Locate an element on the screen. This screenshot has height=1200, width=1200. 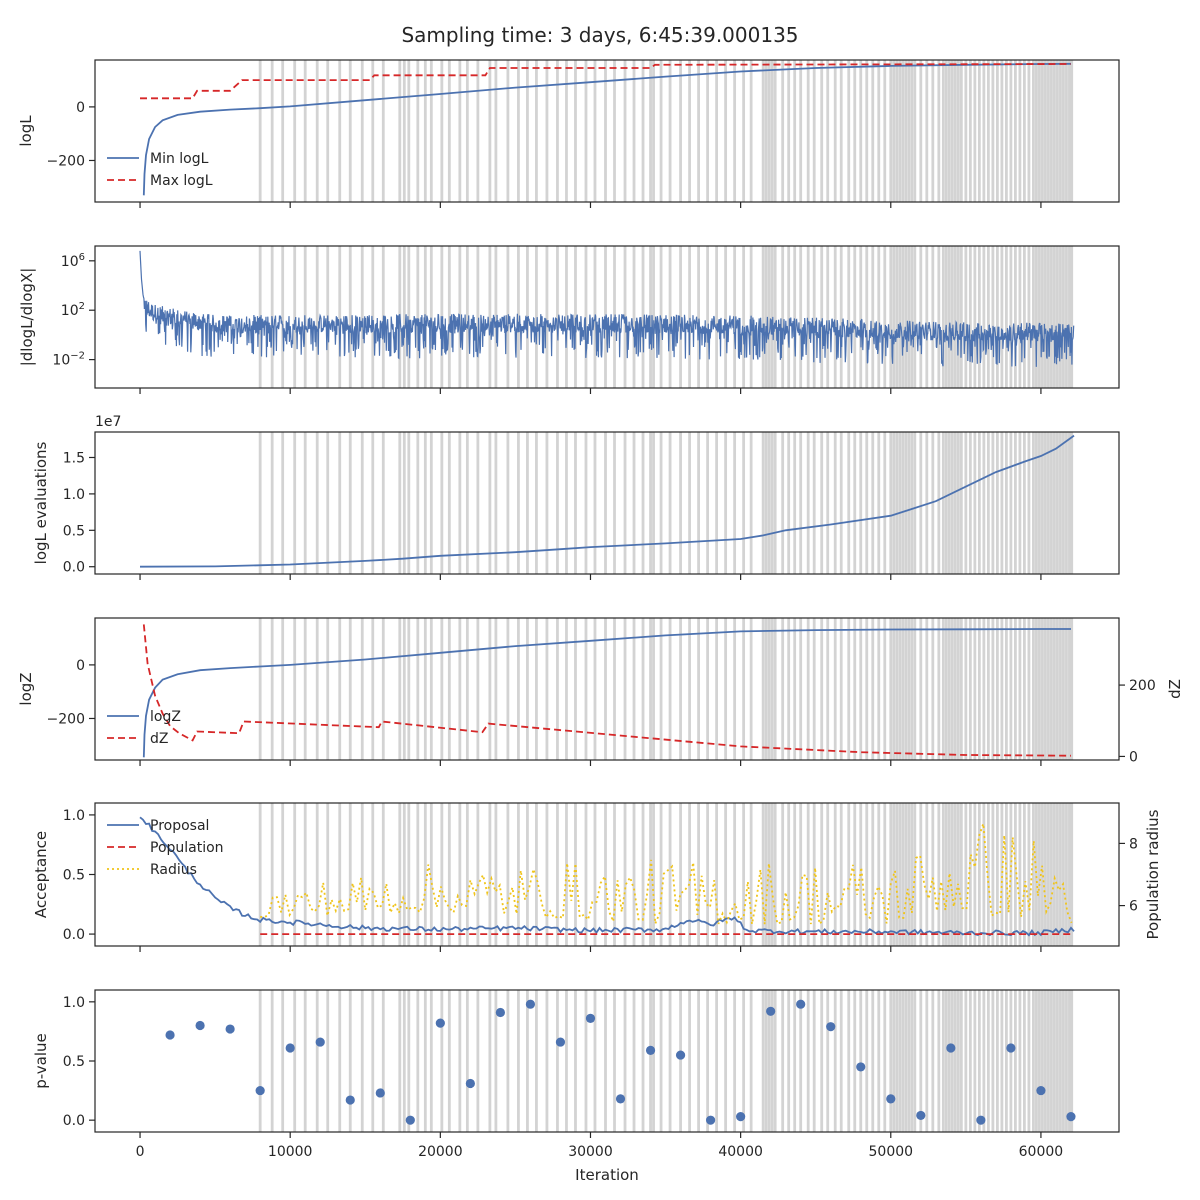
panel-logz: −200 0 logZ 0 200 dZ logZ dZ is located at coordinates (600, 691).